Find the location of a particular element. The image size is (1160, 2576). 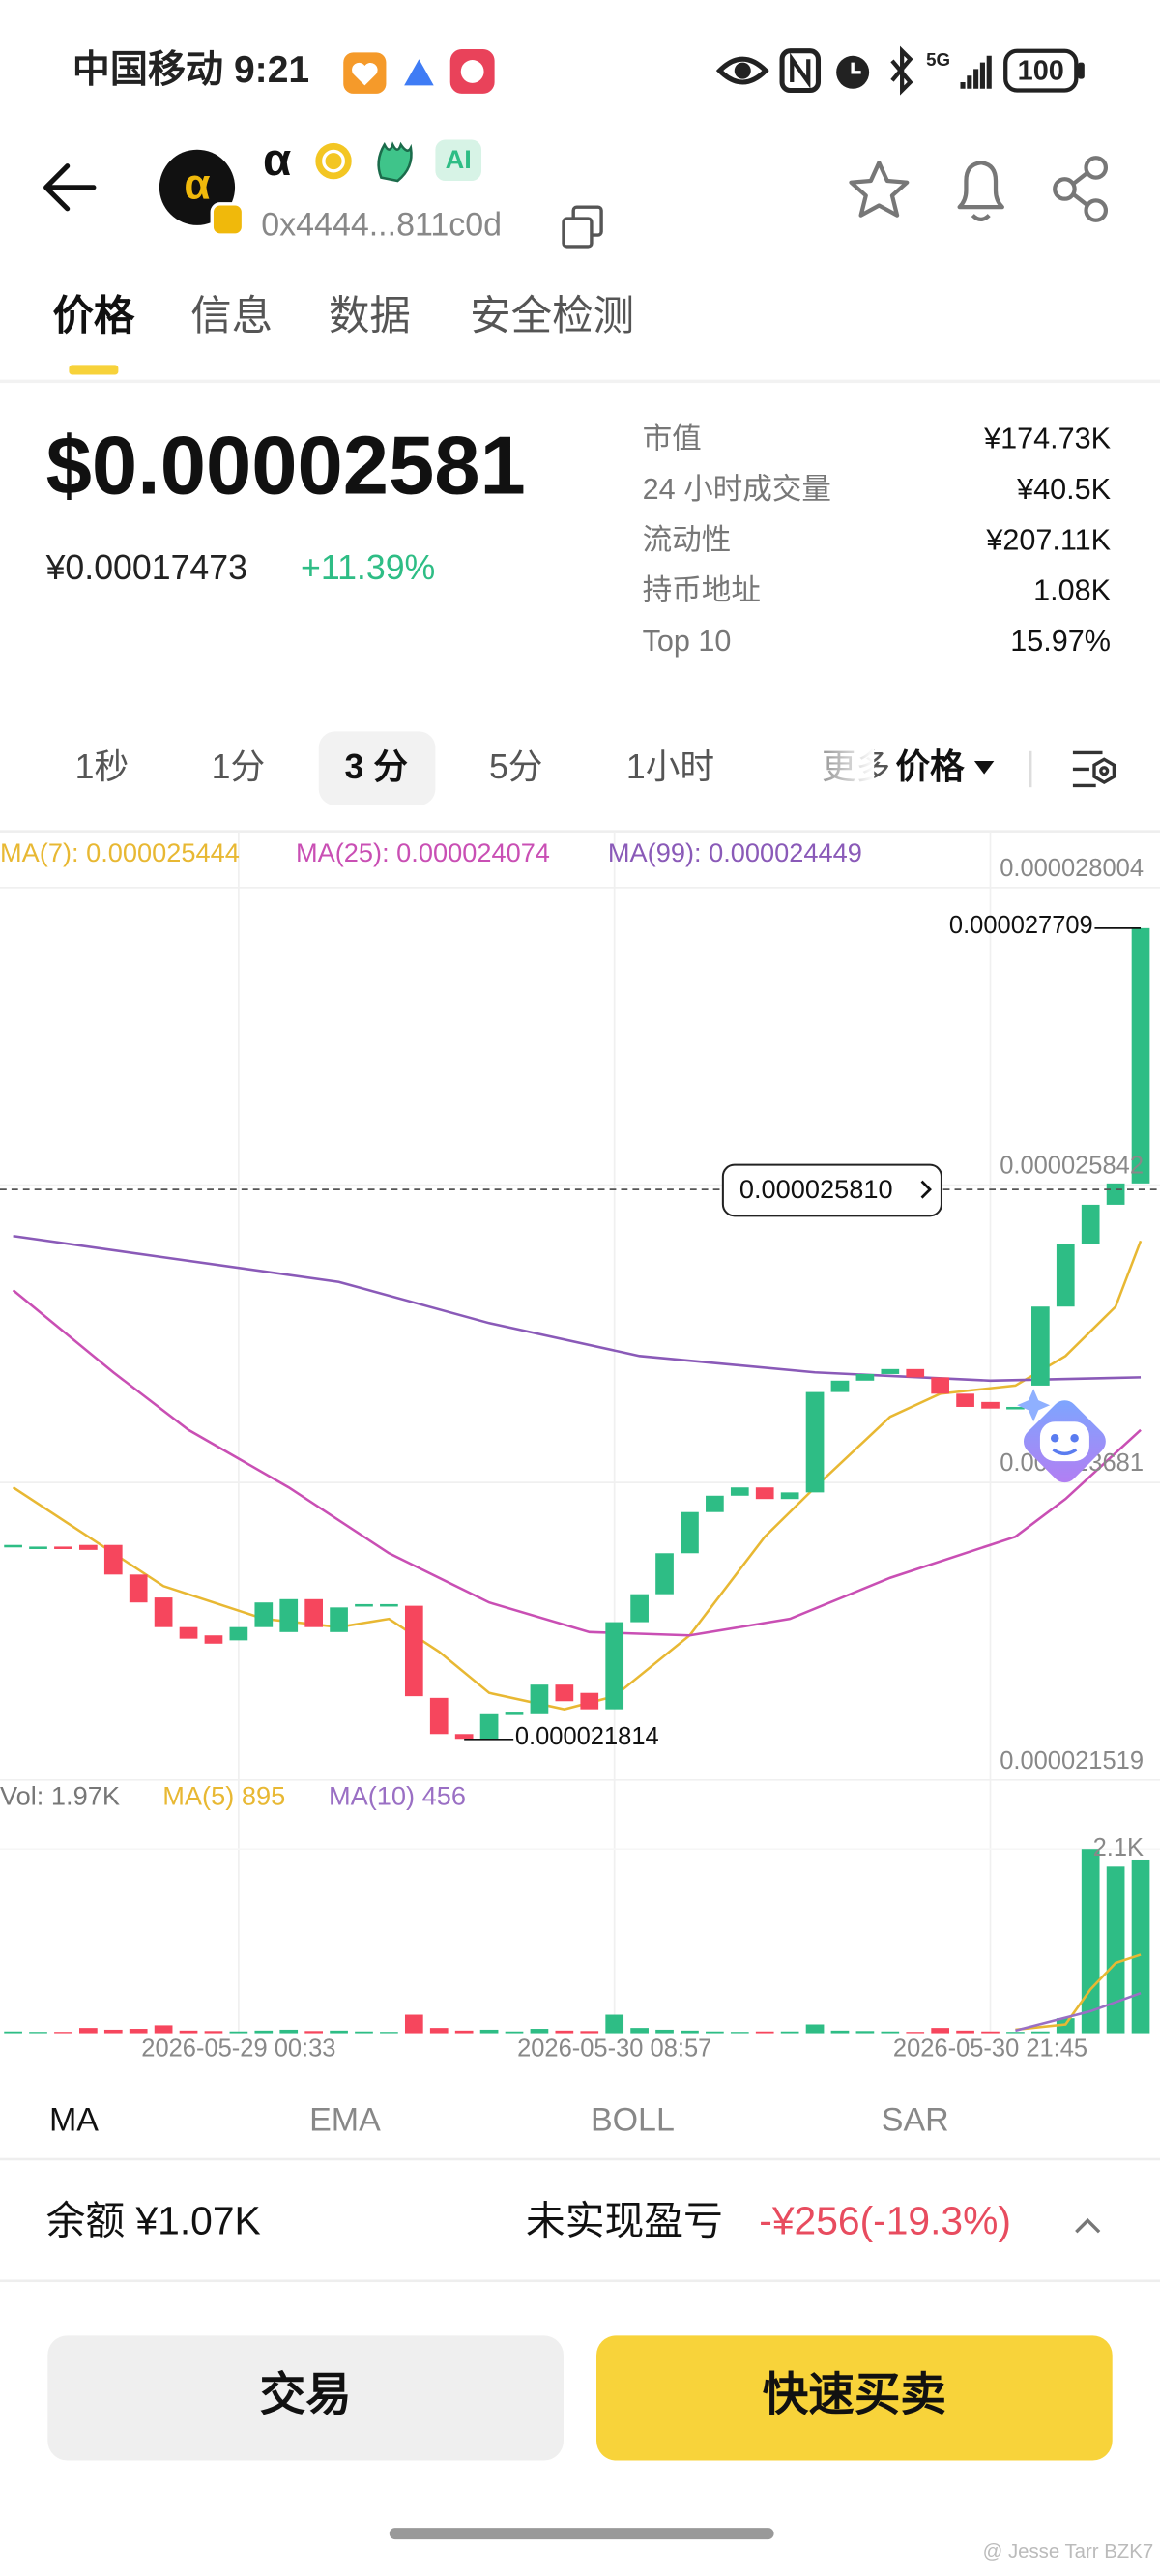

stat-value: 15.97% is located at coordinates (1060, 641).